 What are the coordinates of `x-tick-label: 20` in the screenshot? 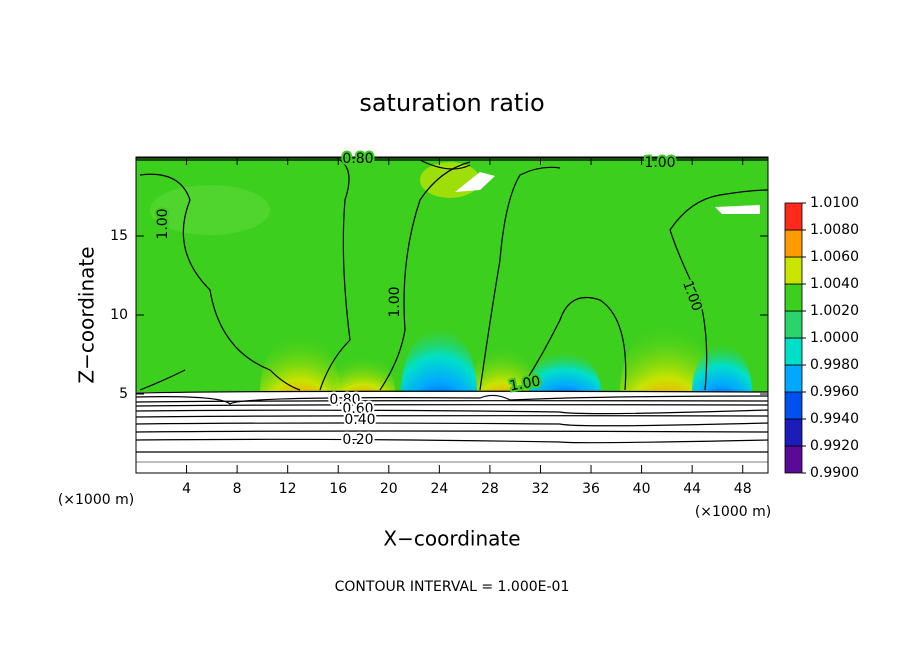 It's located at (389, 489).